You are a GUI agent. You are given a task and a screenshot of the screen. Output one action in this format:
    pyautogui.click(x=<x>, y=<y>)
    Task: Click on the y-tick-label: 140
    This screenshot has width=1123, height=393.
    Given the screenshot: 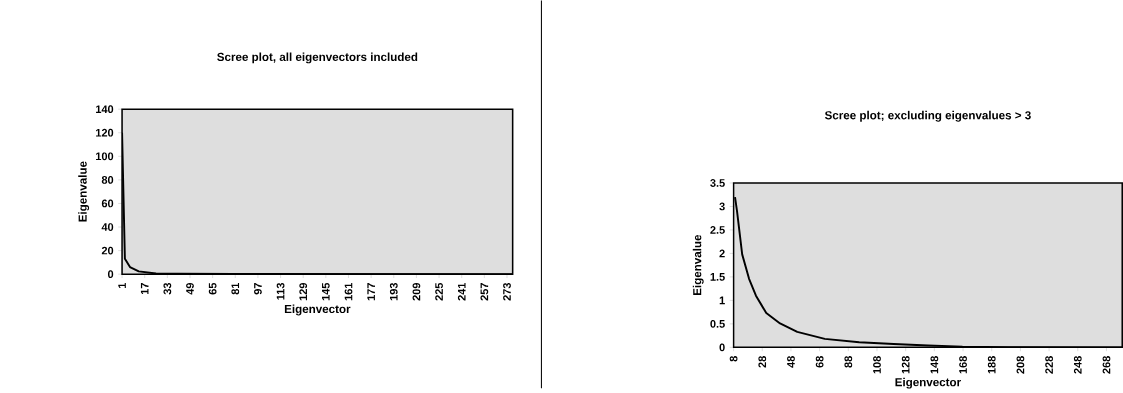 What is the action you would take?
    pyautogui.click(x=105, y=109)
    